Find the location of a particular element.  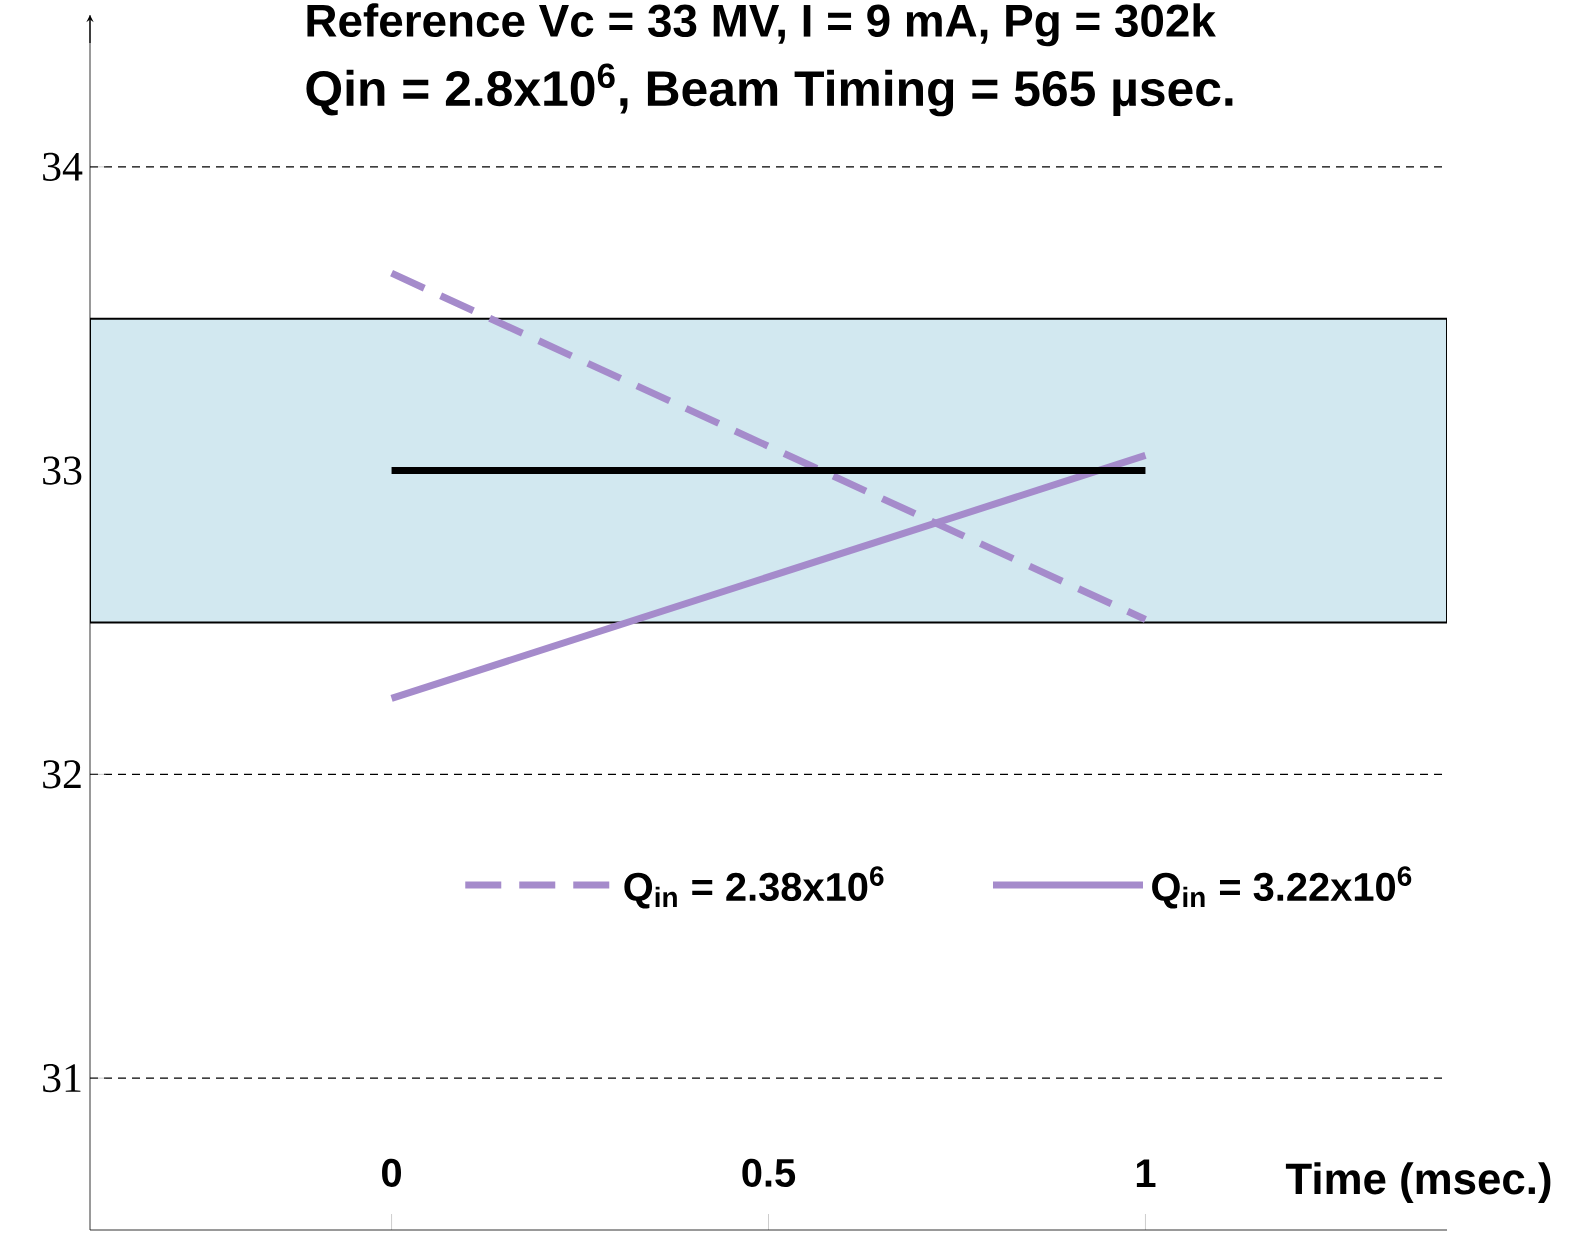

text: Qin = 2.8x10$^{6}$, Beam Timing = 565 µsec. is located at coordinates (769, 90).